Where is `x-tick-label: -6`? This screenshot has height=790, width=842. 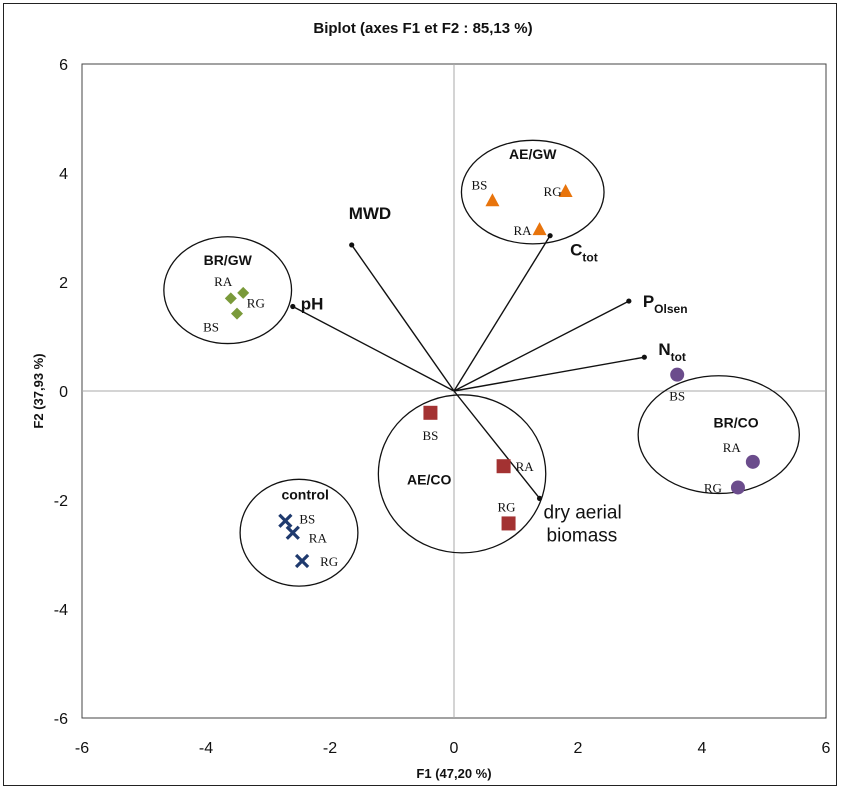
x-tick-label: -6 is located at coordinates (82, 748).